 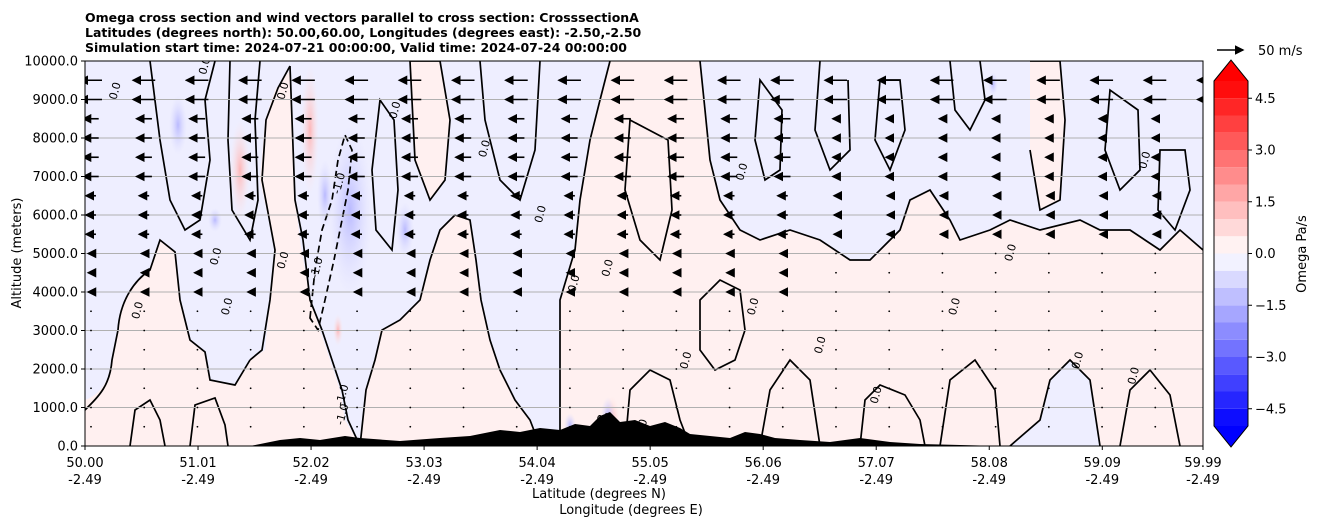 What do you see at coordinates (56, 331) in the screenshot?
I see `y-tick-label: 3000.0` at bounding box center [56, 331].